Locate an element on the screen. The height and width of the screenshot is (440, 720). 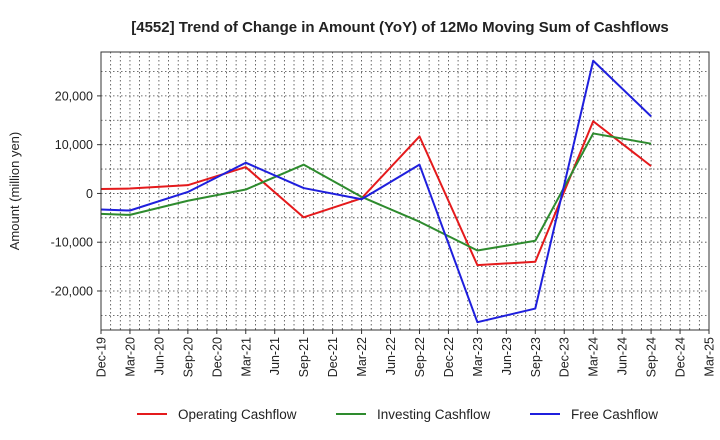
x-tick-label: Mar-21 is located at coordinates (246, 357).